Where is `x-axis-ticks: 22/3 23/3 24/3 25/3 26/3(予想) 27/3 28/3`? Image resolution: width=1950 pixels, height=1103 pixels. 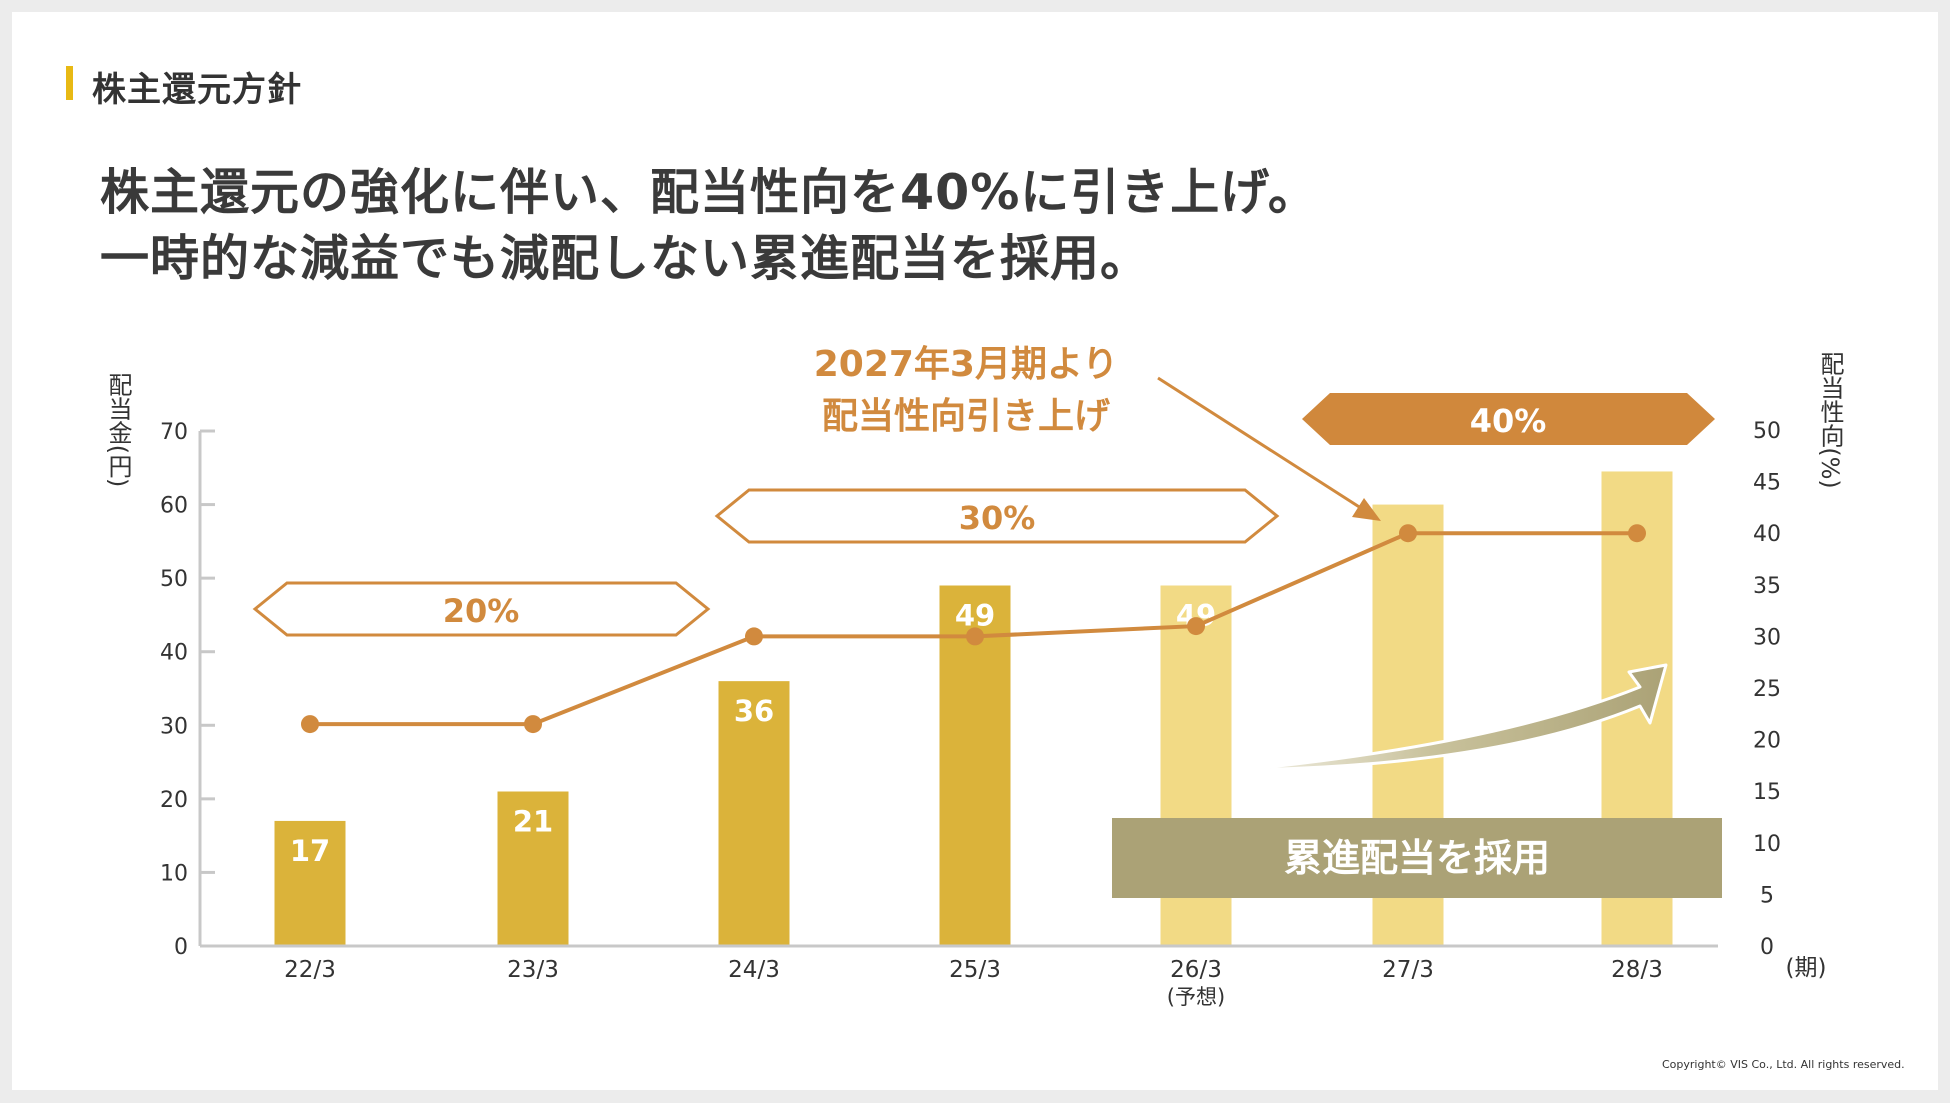 x-axis-ticks: 22/3 23/3 24/3 25/3 26/3(予想) 27/3 28/3 is located at coordinates (973, 983).